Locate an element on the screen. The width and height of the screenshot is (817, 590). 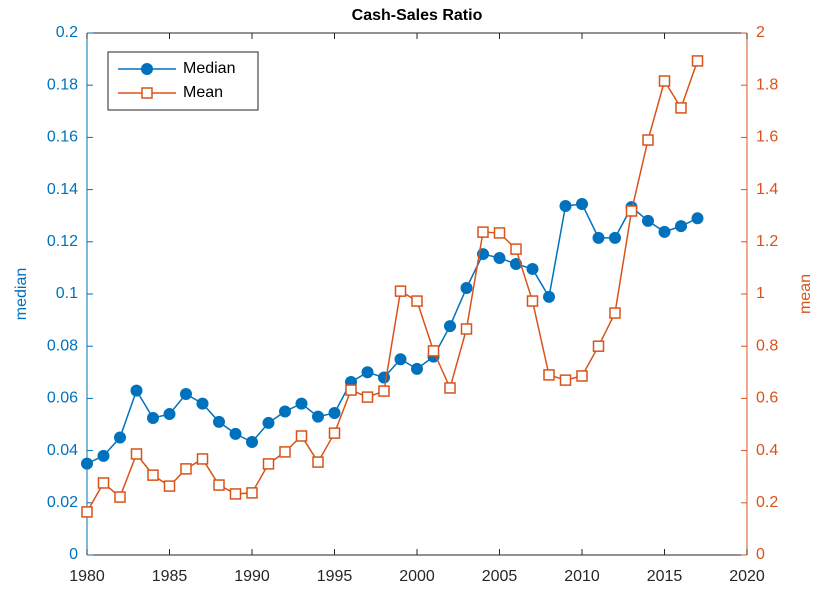
y-tick-label: 0.06 is located at coordinates (62, 398).